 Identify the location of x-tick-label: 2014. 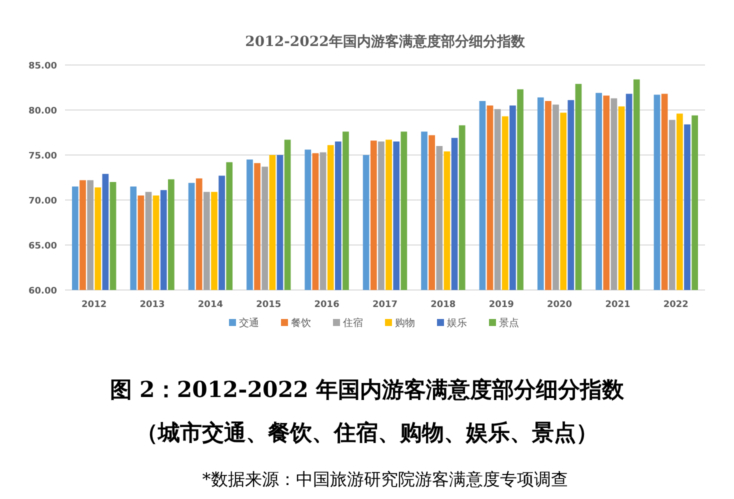
(210, 305).